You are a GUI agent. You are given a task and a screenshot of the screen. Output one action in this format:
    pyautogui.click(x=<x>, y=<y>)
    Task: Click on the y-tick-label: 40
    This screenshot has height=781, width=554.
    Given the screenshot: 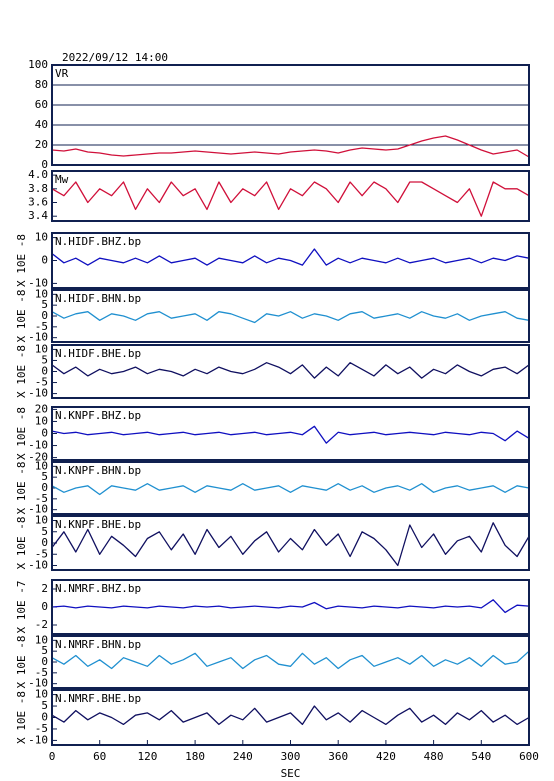 What is the action you would take?
    pyautogui.click(x=41, y=124)
    